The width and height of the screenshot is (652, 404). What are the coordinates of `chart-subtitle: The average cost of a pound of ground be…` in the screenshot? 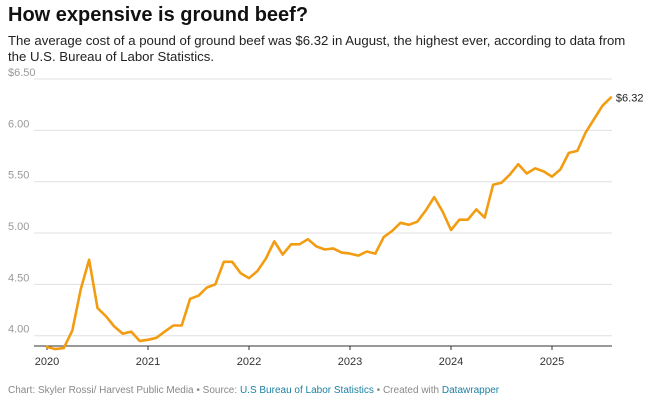 It's located at (317, 48).